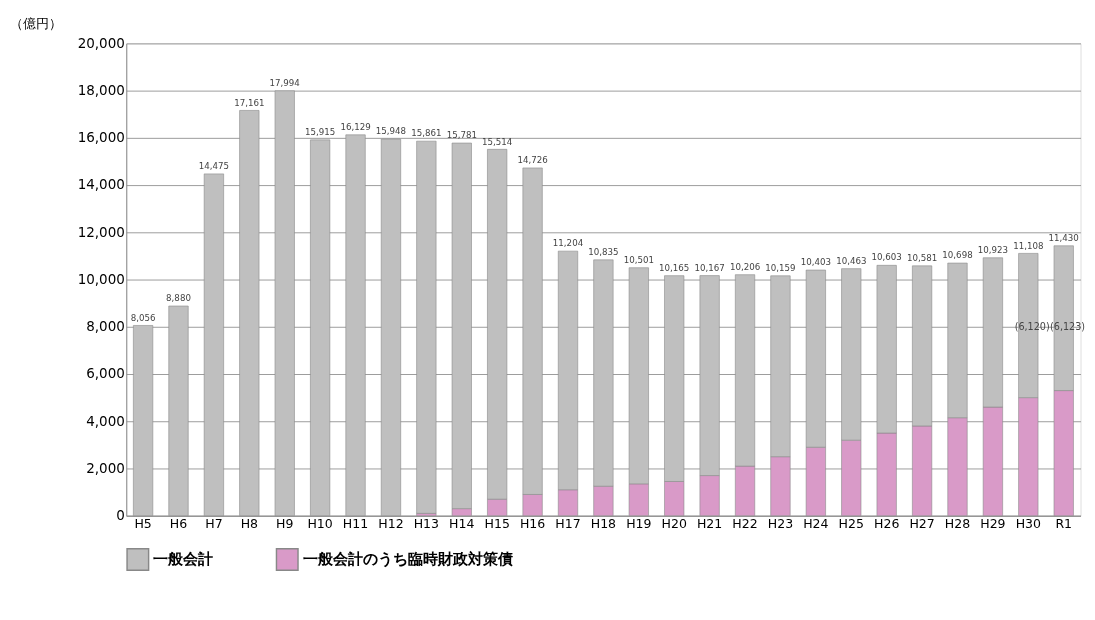 The width and height of the screenshot is (1095, 620). I want to click on total-label: 10,159, so click(780, 267).